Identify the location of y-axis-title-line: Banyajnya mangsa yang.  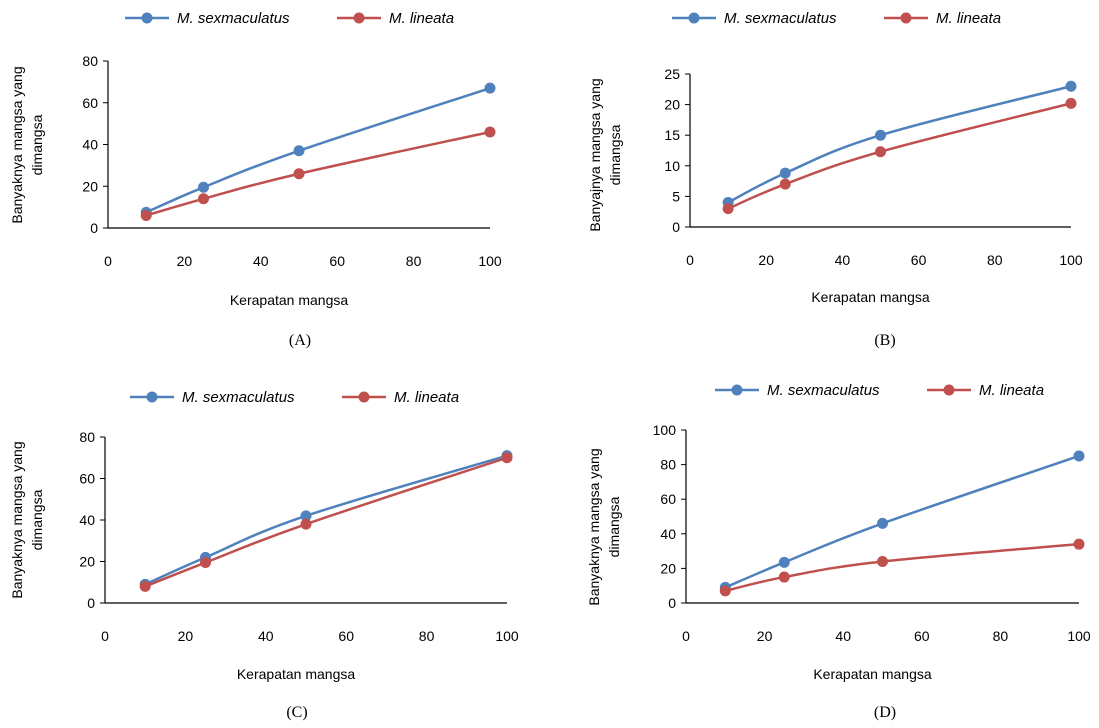
(595, 154).